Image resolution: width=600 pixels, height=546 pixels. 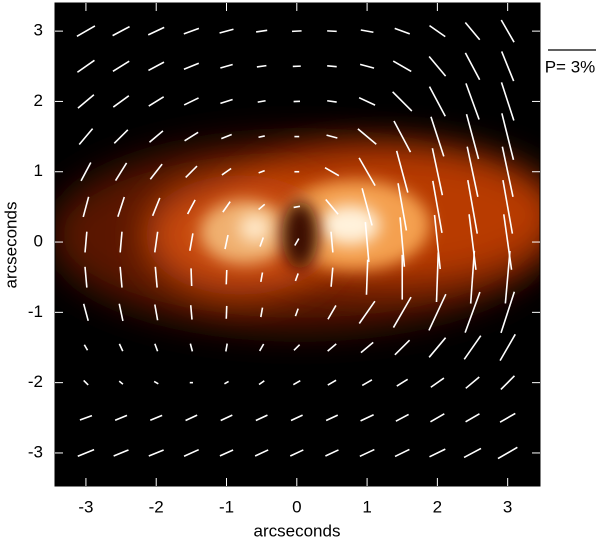 What do you see at coordinates (10, 245) in the screenshot?
I see `y-axis-label: arcseconds` at bounding box center [10, 245].